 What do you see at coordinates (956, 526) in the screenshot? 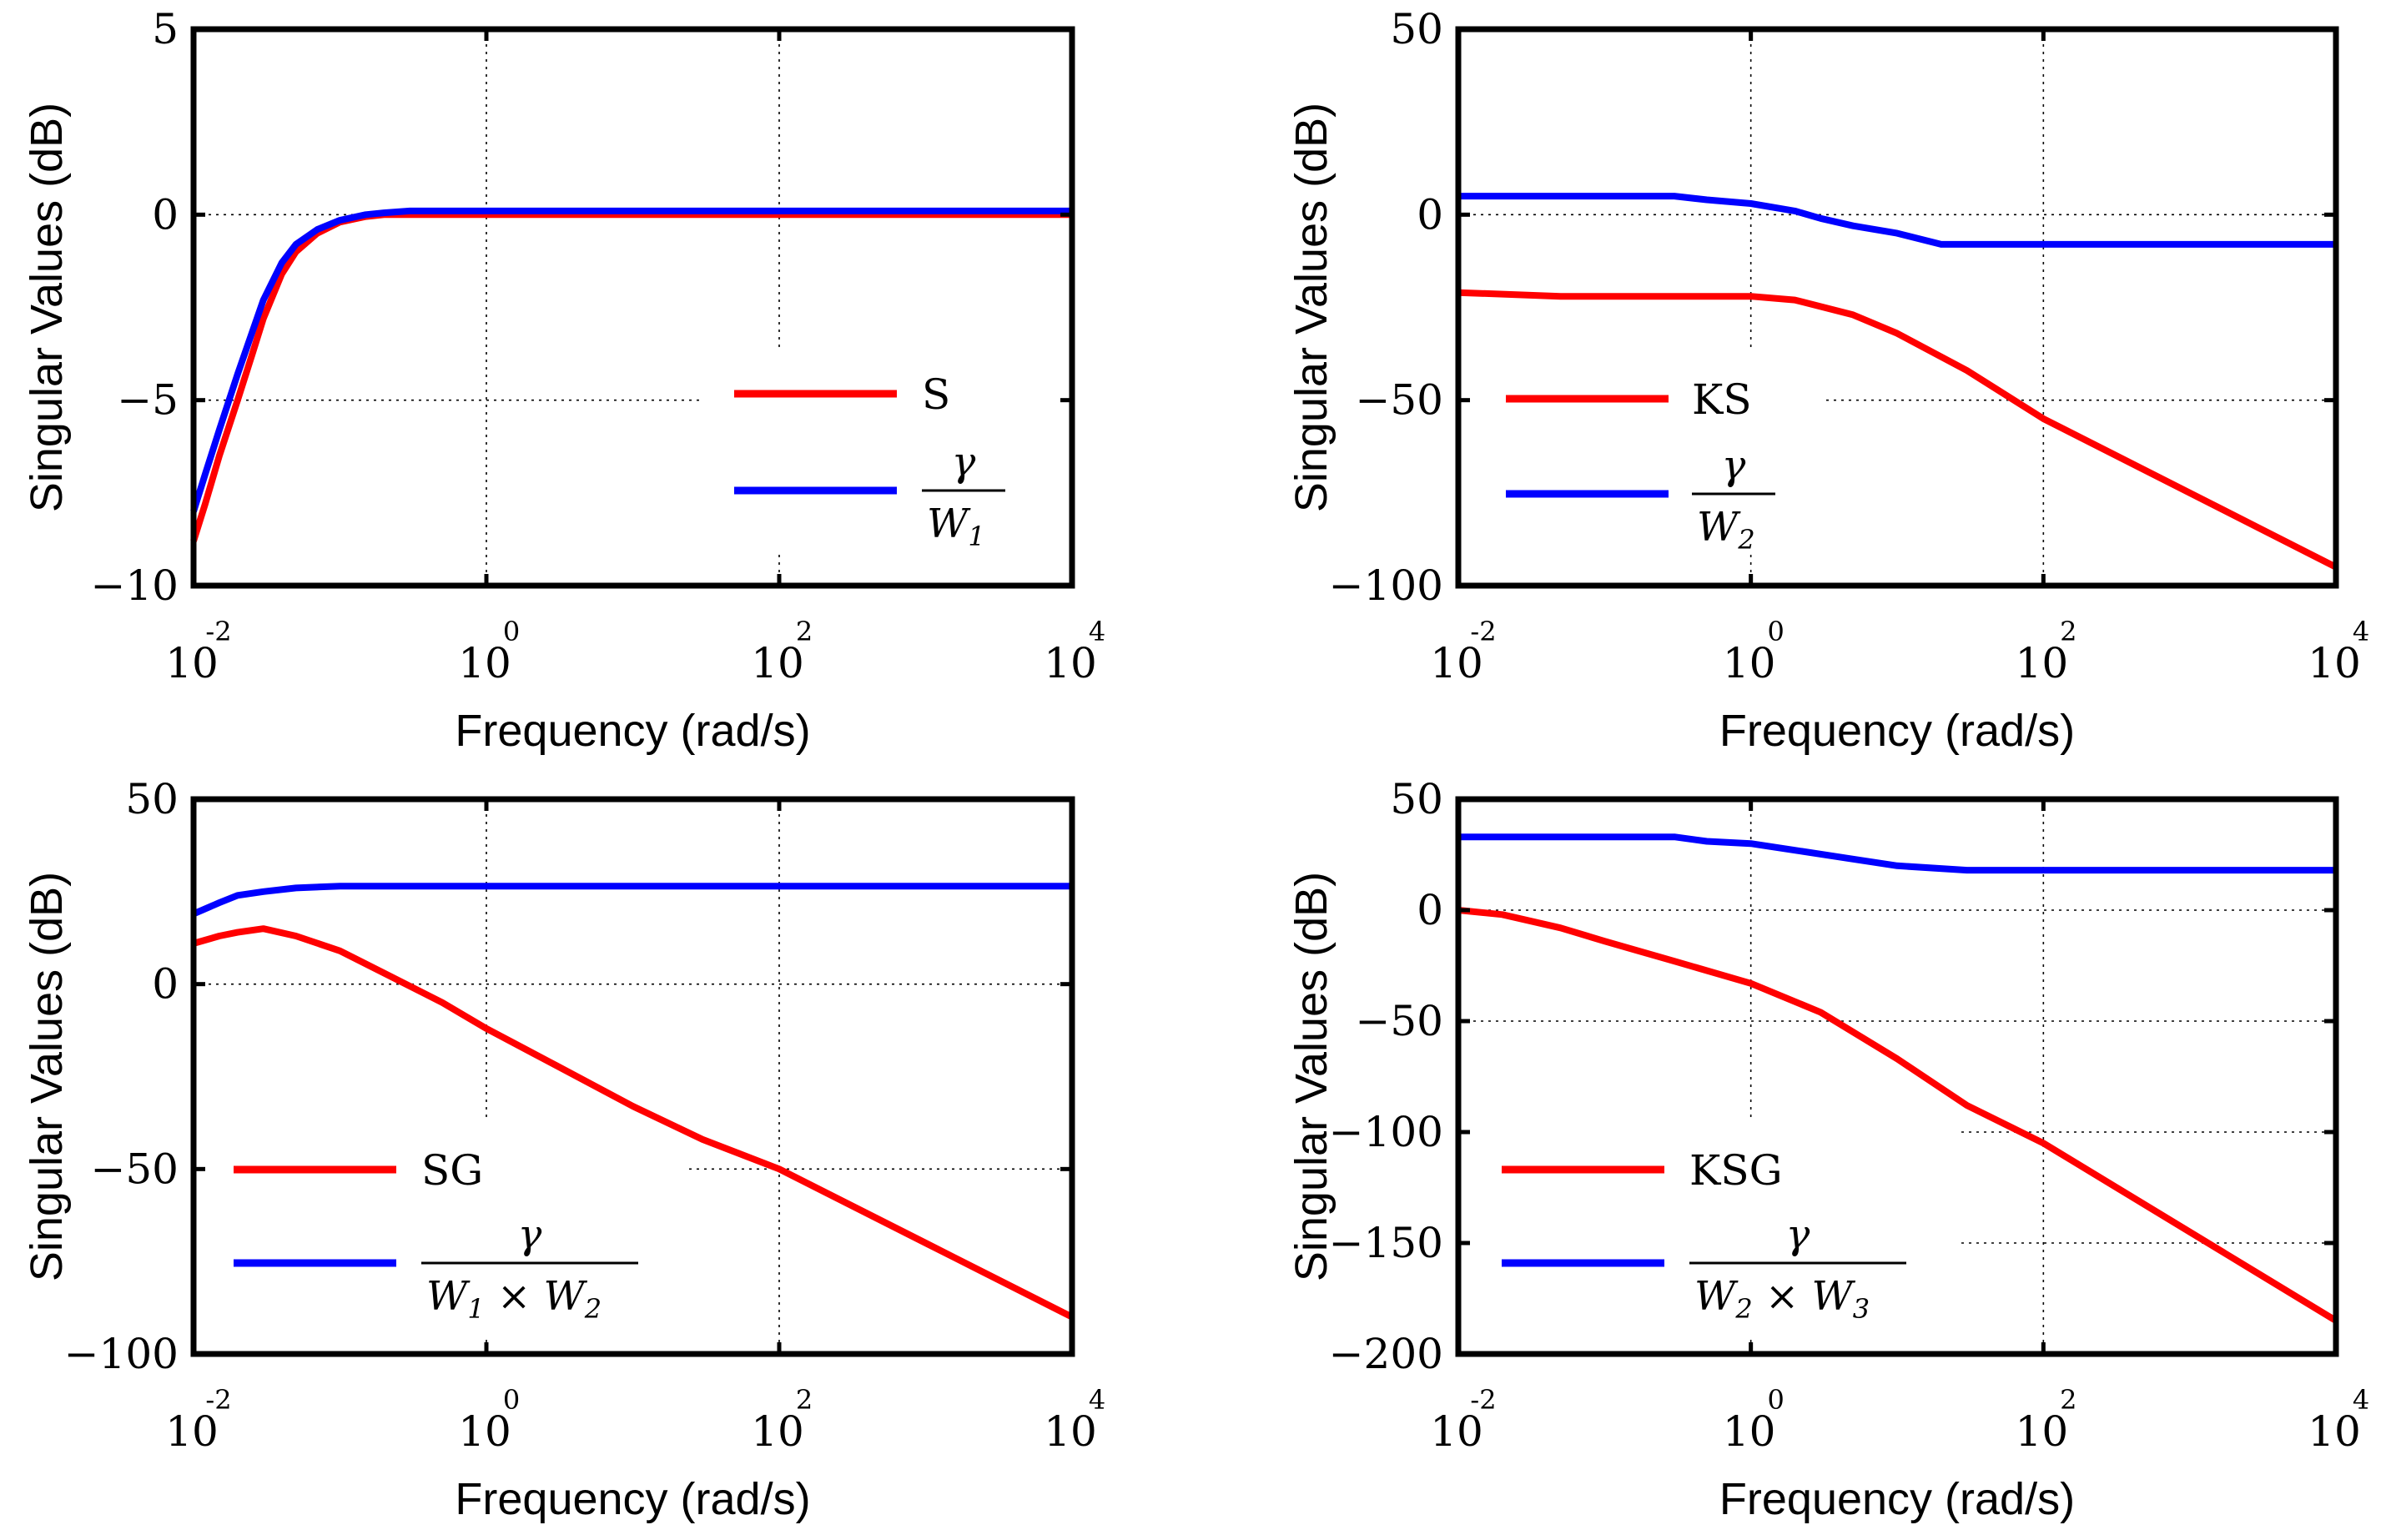
I see `legend-fraction-denominator: W1` at bounding box center [956, 526].